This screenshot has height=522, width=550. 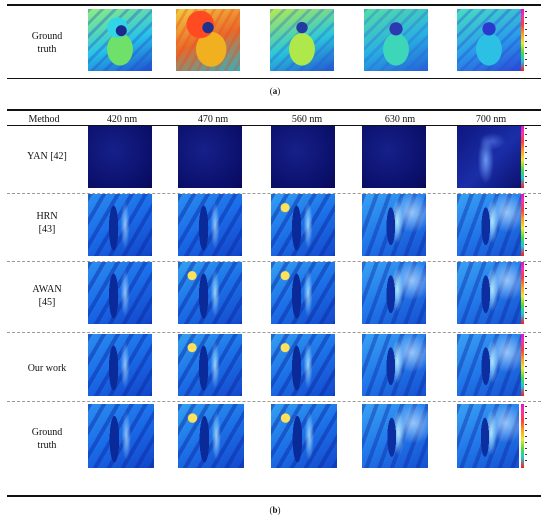 What do you see at coordinates (274, 5) in the screenshot?
I see `top-rule` at bounding box center [274, 5].